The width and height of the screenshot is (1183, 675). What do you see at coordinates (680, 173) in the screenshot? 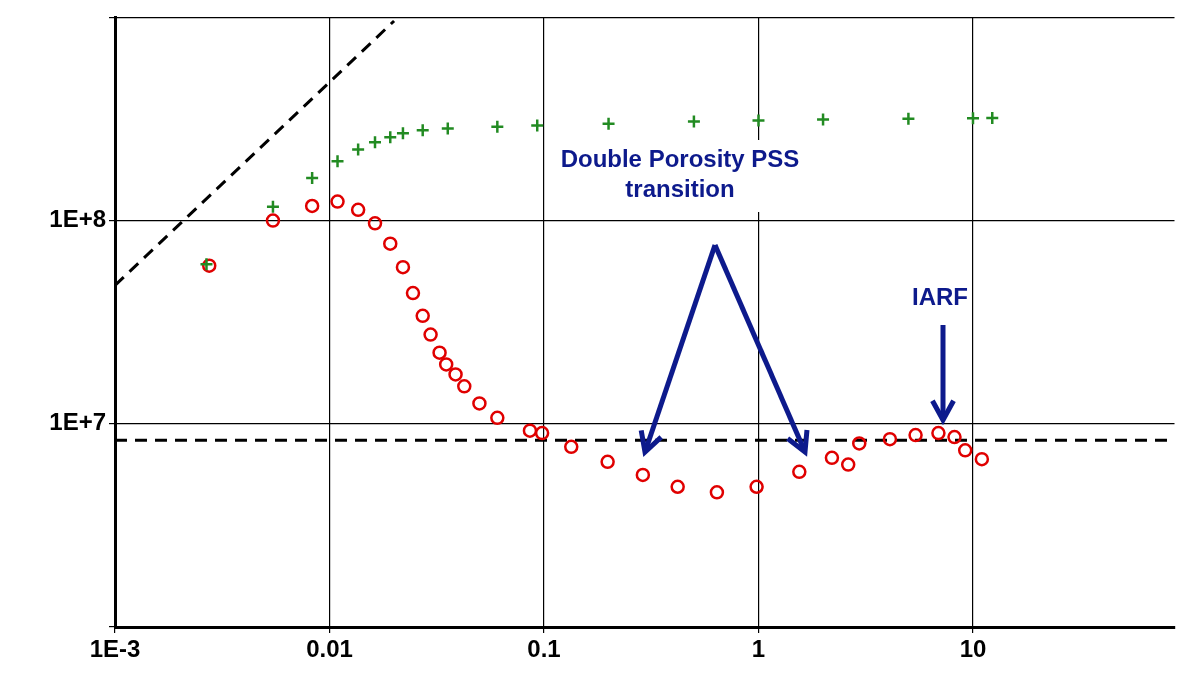
I see `annotation: Double Porosity PSS transition` at bounding box center [680, 173].